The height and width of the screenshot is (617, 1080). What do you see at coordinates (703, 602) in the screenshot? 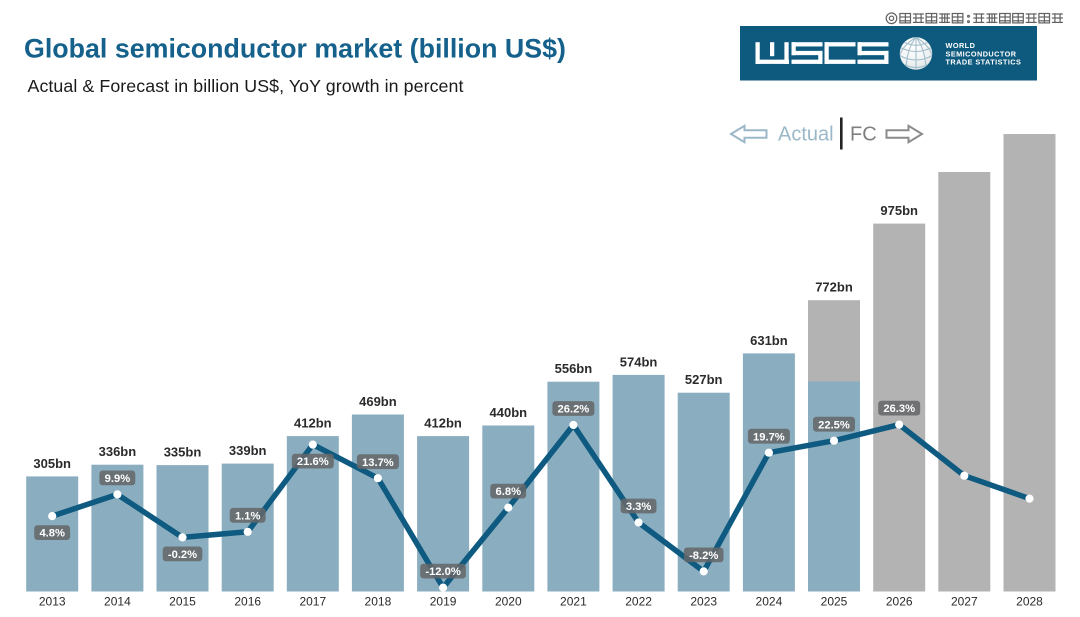
I see `svg-text: 2023` at bounding box center [703, 602].